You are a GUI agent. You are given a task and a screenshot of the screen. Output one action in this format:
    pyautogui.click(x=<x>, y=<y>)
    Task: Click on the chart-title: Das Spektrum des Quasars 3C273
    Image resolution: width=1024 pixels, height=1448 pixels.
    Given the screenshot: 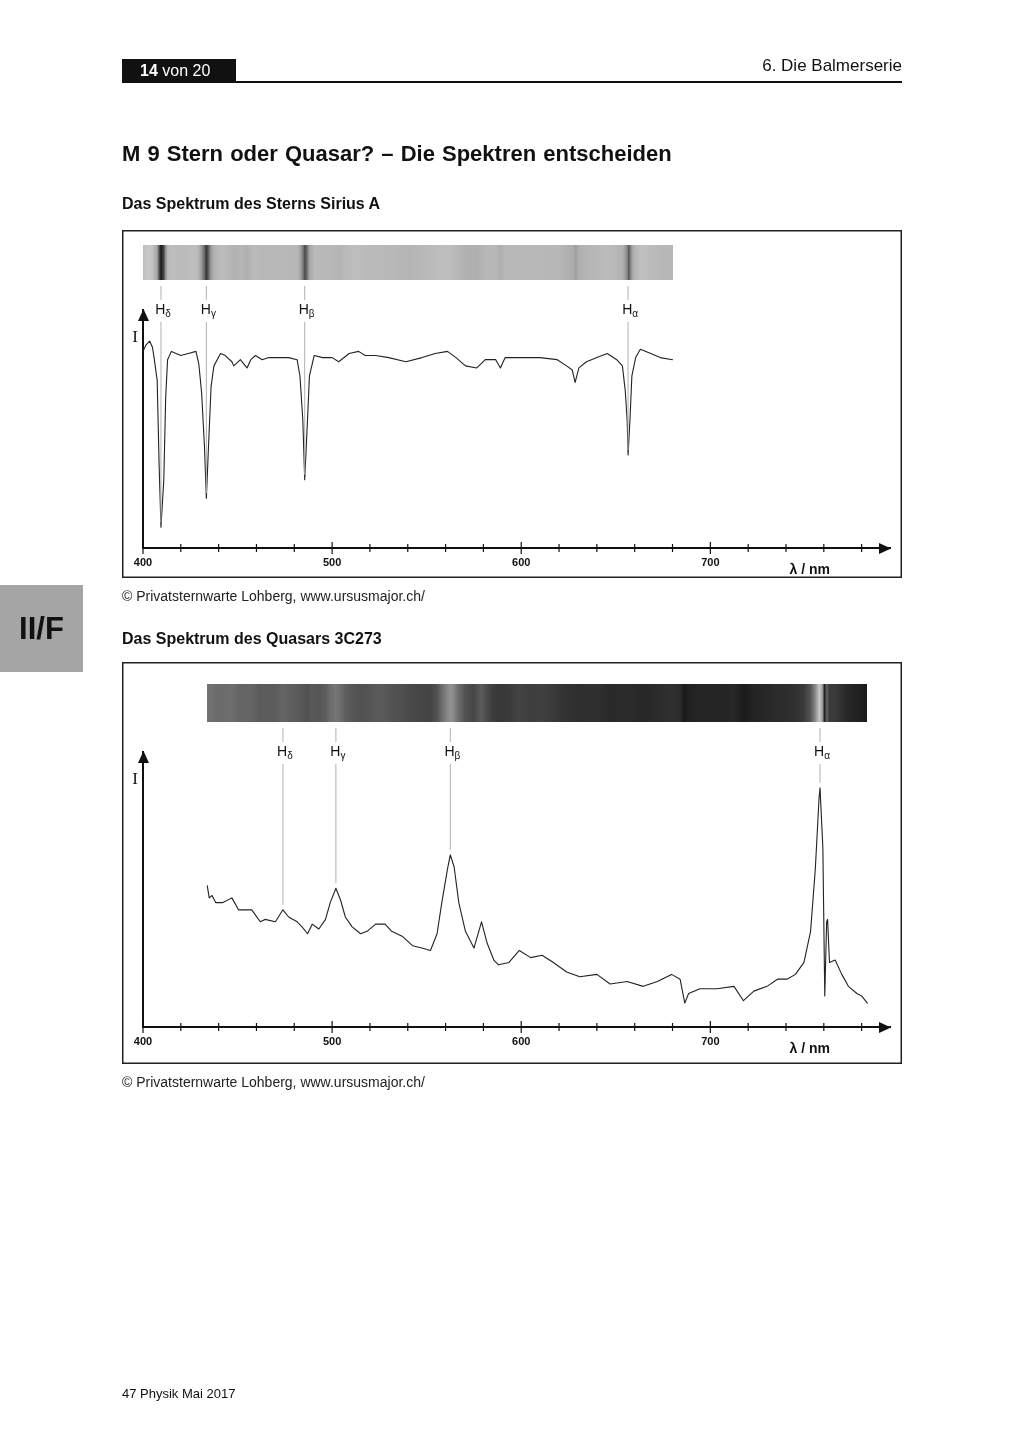 What is the action you would take?
    pyautogui.click(x=252, y=638)
    